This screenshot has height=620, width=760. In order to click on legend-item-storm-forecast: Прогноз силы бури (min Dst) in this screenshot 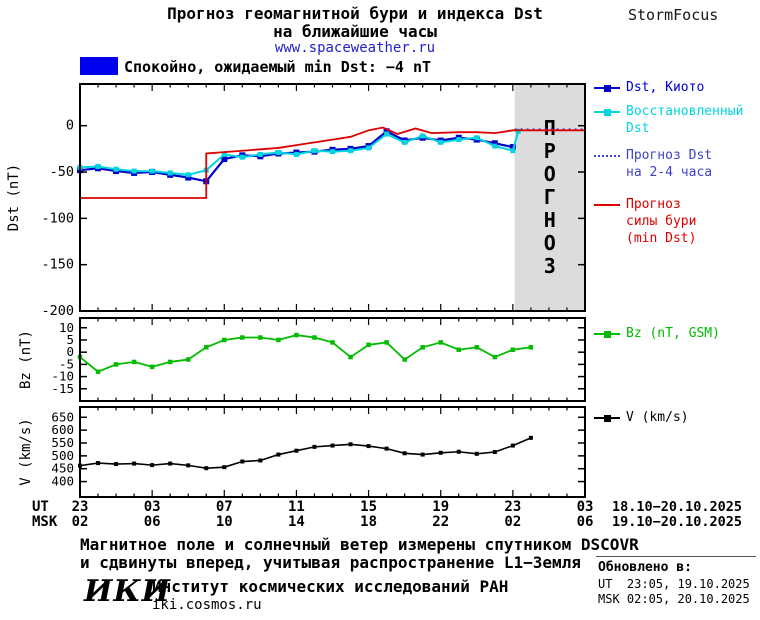, I will do `click(652, 222)`.